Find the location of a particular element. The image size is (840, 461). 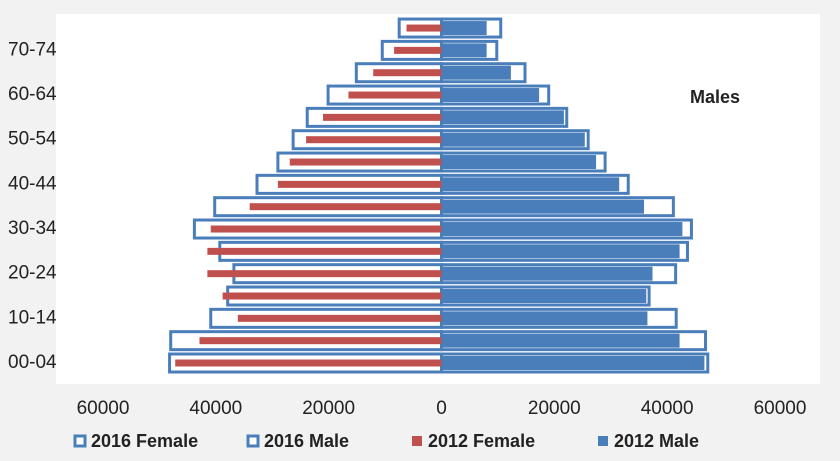

legend-label: 2016 Female is located at coordinates (144, 441).